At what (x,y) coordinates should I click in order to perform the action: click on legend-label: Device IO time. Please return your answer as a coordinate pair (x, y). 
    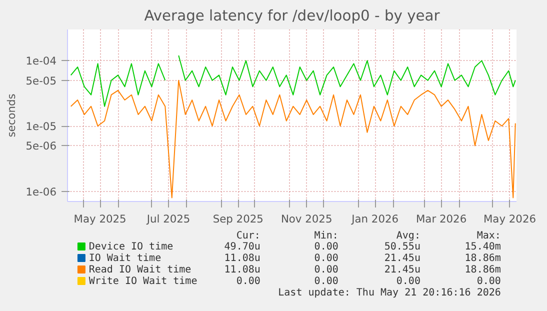
    Looking at the image, I should click on (131, 247).